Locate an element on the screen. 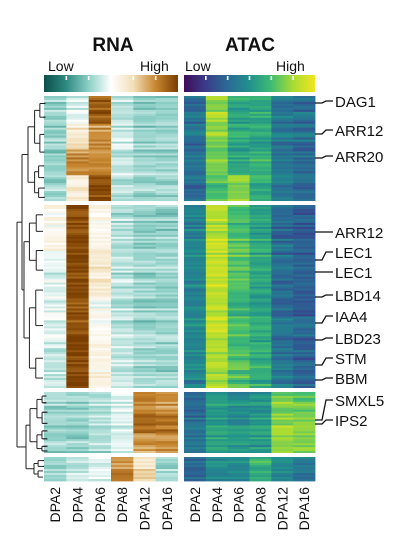 The height and width of the screenshot is (552, 413). gene-leader-line is located at coordinates (324, 132).